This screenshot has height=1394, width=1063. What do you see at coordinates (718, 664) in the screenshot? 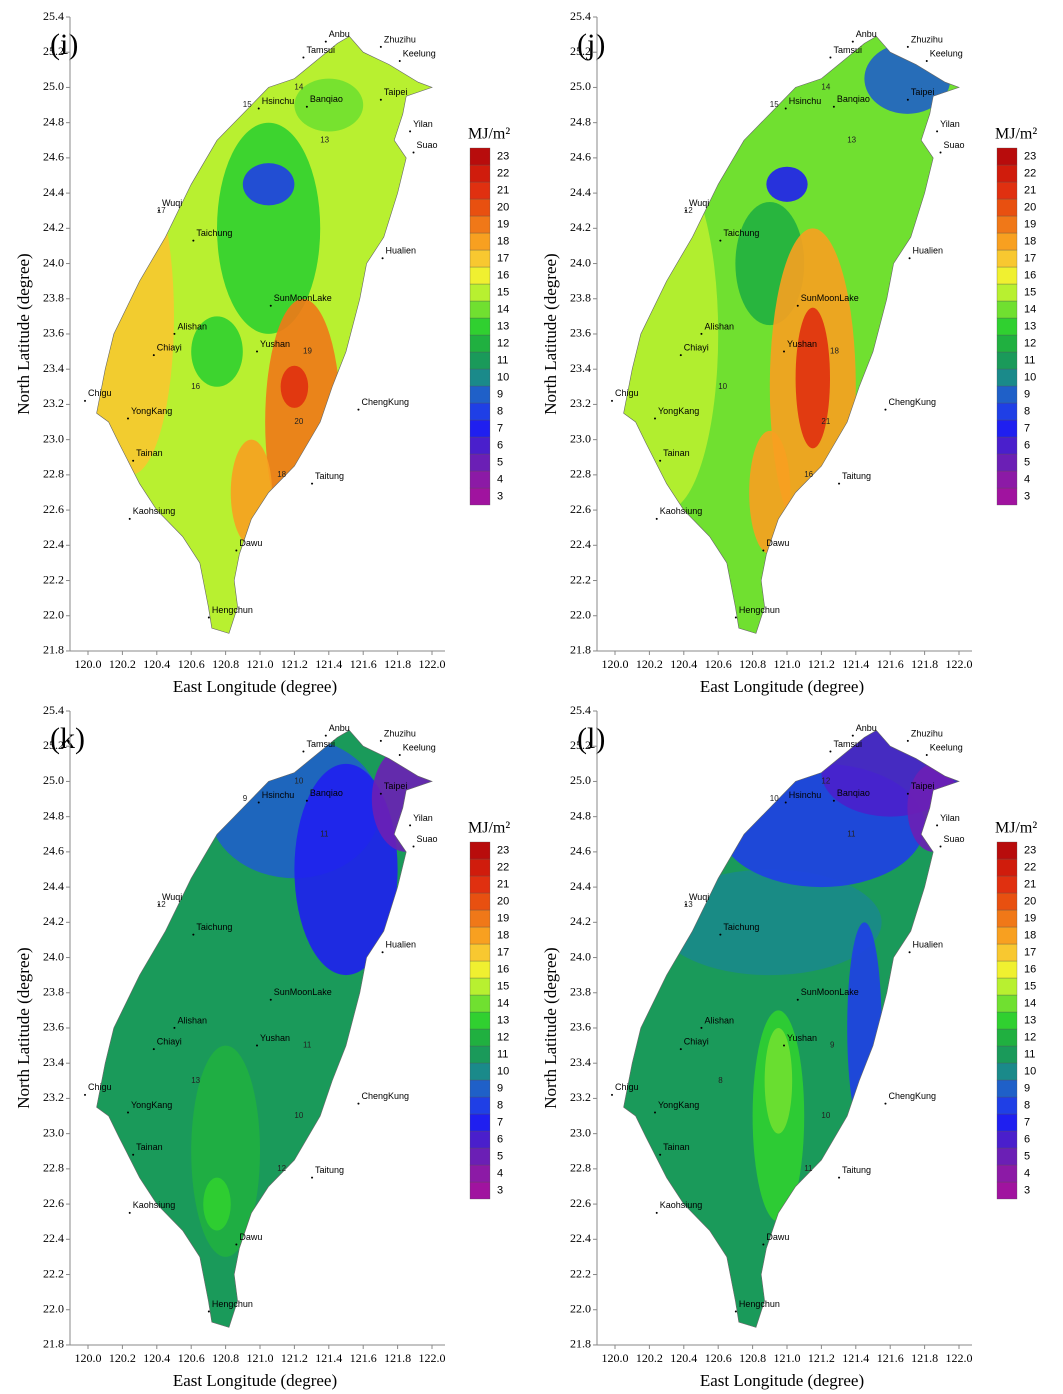
I see `x-tick-label: 120.6` at bounding box center [718, 664].